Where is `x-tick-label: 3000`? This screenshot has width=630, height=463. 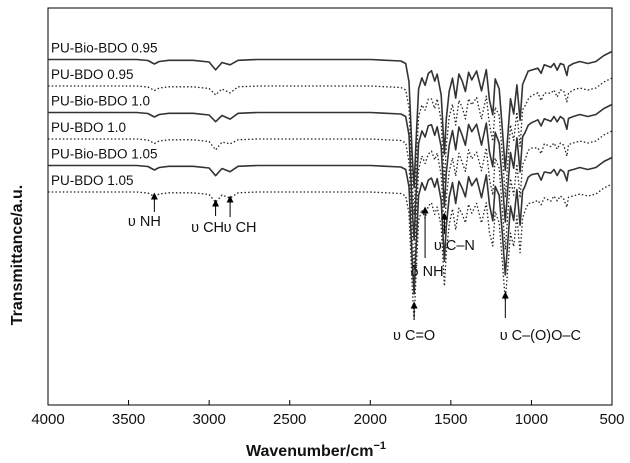
x-tick-label: 3000 is located at coordinates (208, 419).